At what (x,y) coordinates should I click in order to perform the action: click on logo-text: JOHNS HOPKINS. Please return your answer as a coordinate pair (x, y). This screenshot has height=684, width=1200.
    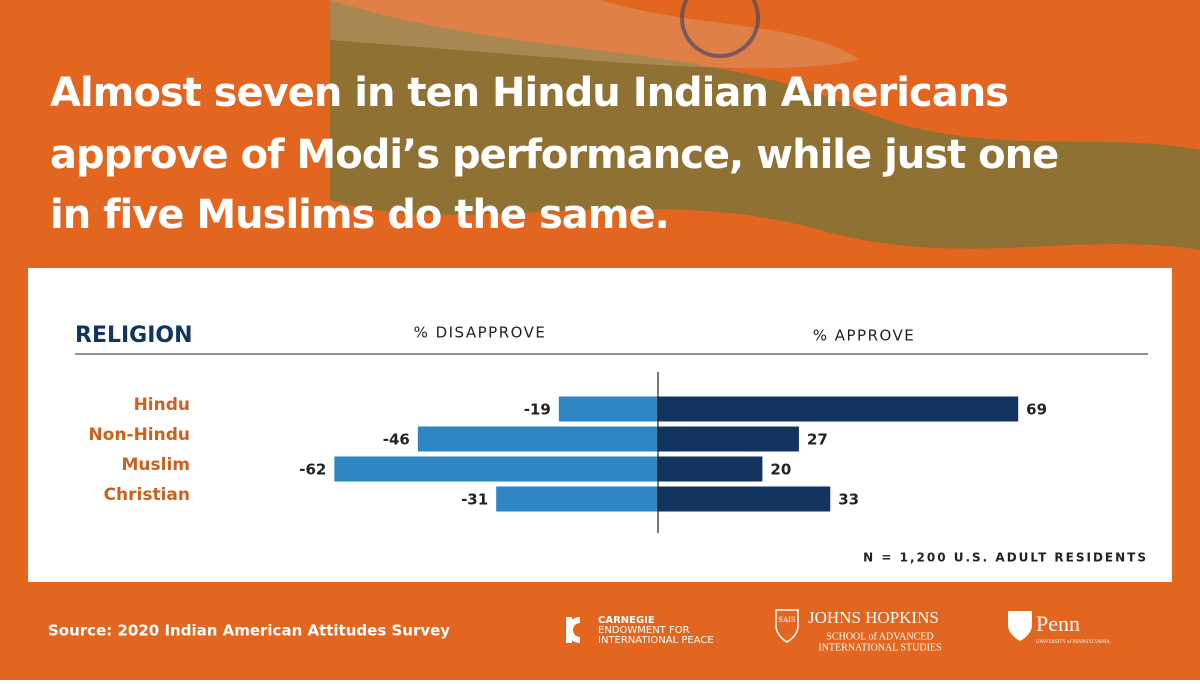
    Looking at the image, I should click on (873, 617).